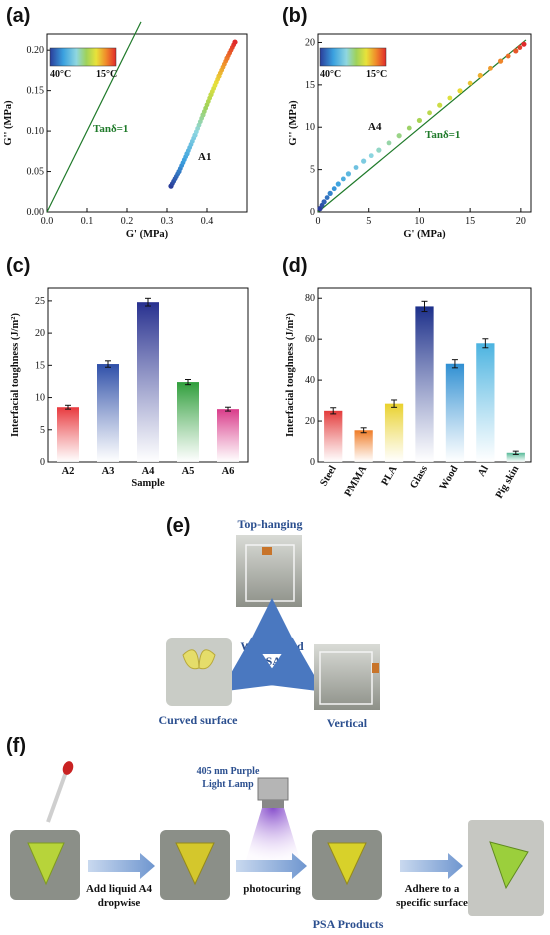  What do you see at coordinates (310, 298) in the screenshot?
I see `y-tick-label: 80` at bounding box center [310, 298].